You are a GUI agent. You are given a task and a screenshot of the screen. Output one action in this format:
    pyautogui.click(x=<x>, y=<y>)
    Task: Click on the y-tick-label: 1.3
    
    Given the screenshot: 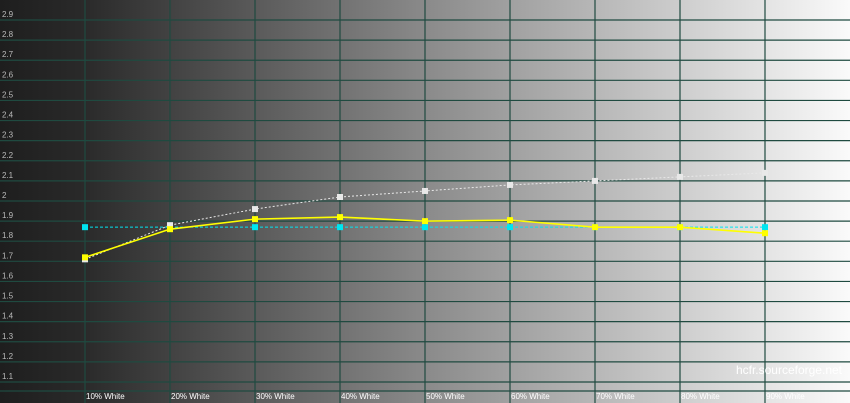 What is the action you would take?
    pyautogui.click(x=8, y=336)
    